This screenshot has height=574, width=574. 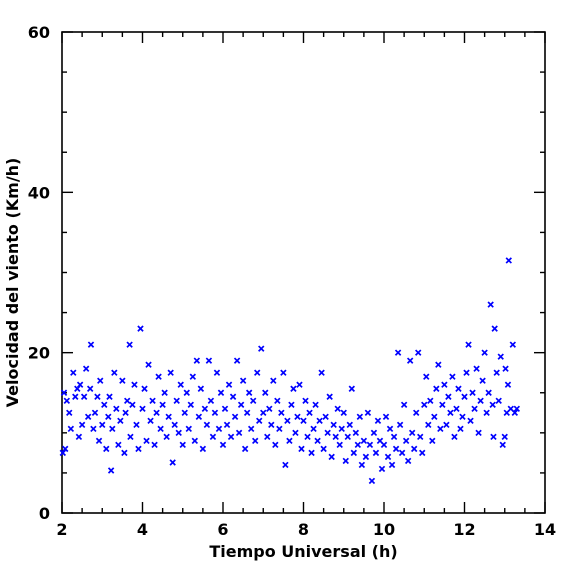 What do you see at coordinates (545, 529) in the screenshot?
I see `x-tick-label: 14` at bounding box center [545, 529].